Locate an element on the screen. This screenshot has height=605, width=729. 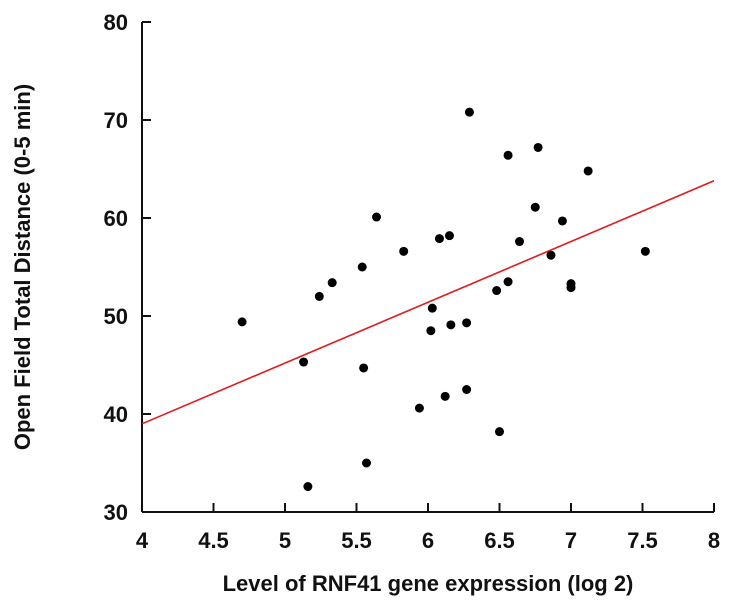
y-tick-label: 30 is located at coordinates (116, 512).